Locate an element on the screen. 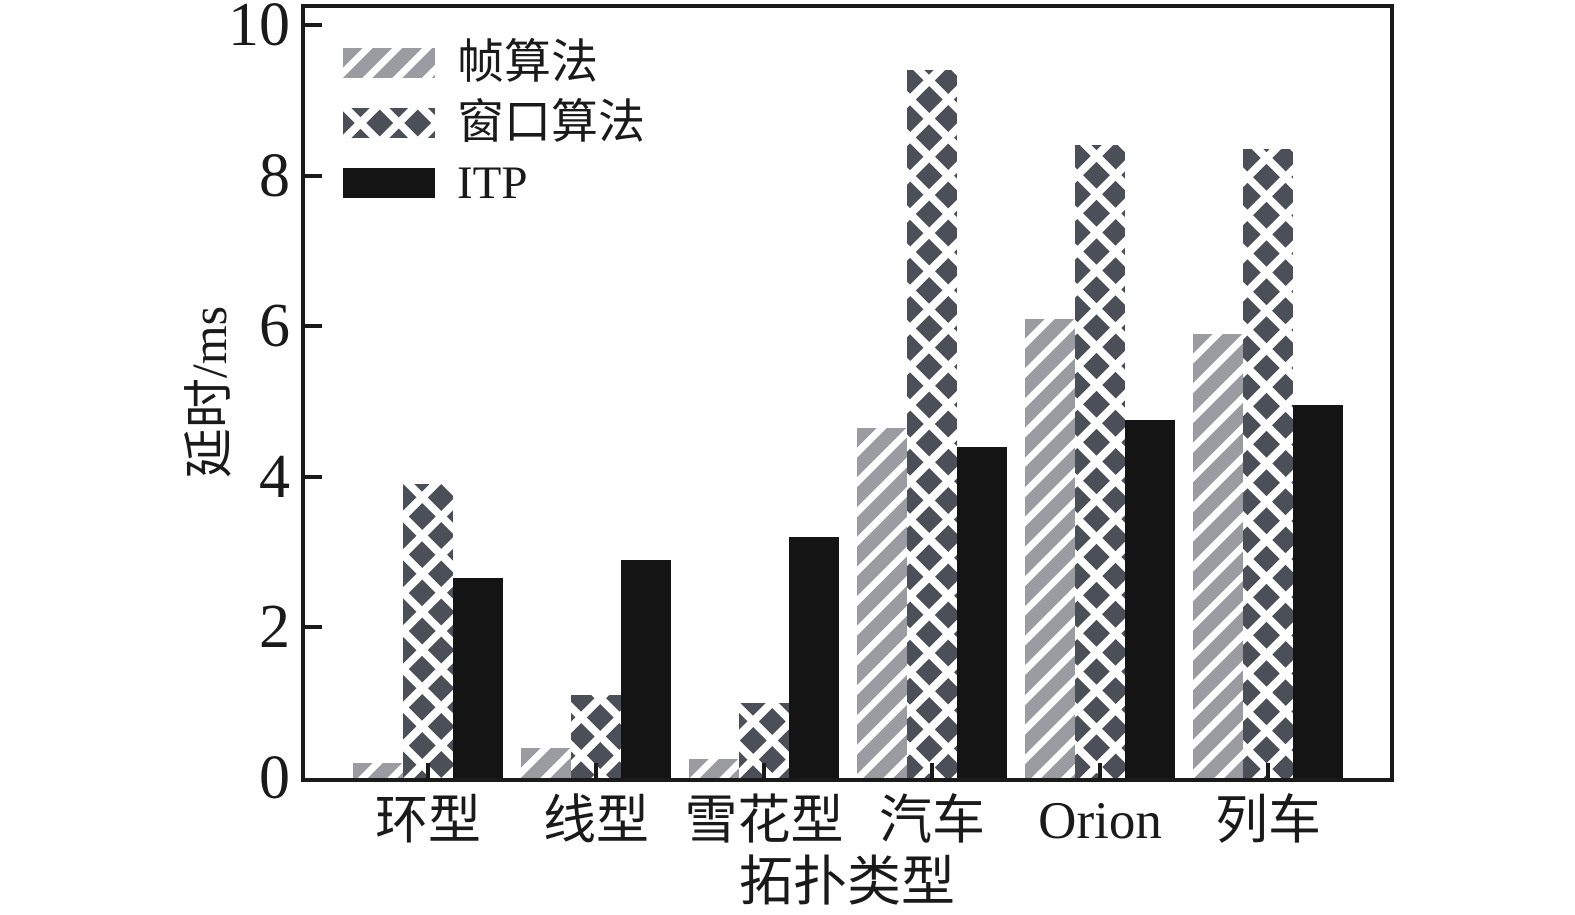 The image size is (1575, 915). x-category-label: 汽车 is located at coordinates (932, 821).